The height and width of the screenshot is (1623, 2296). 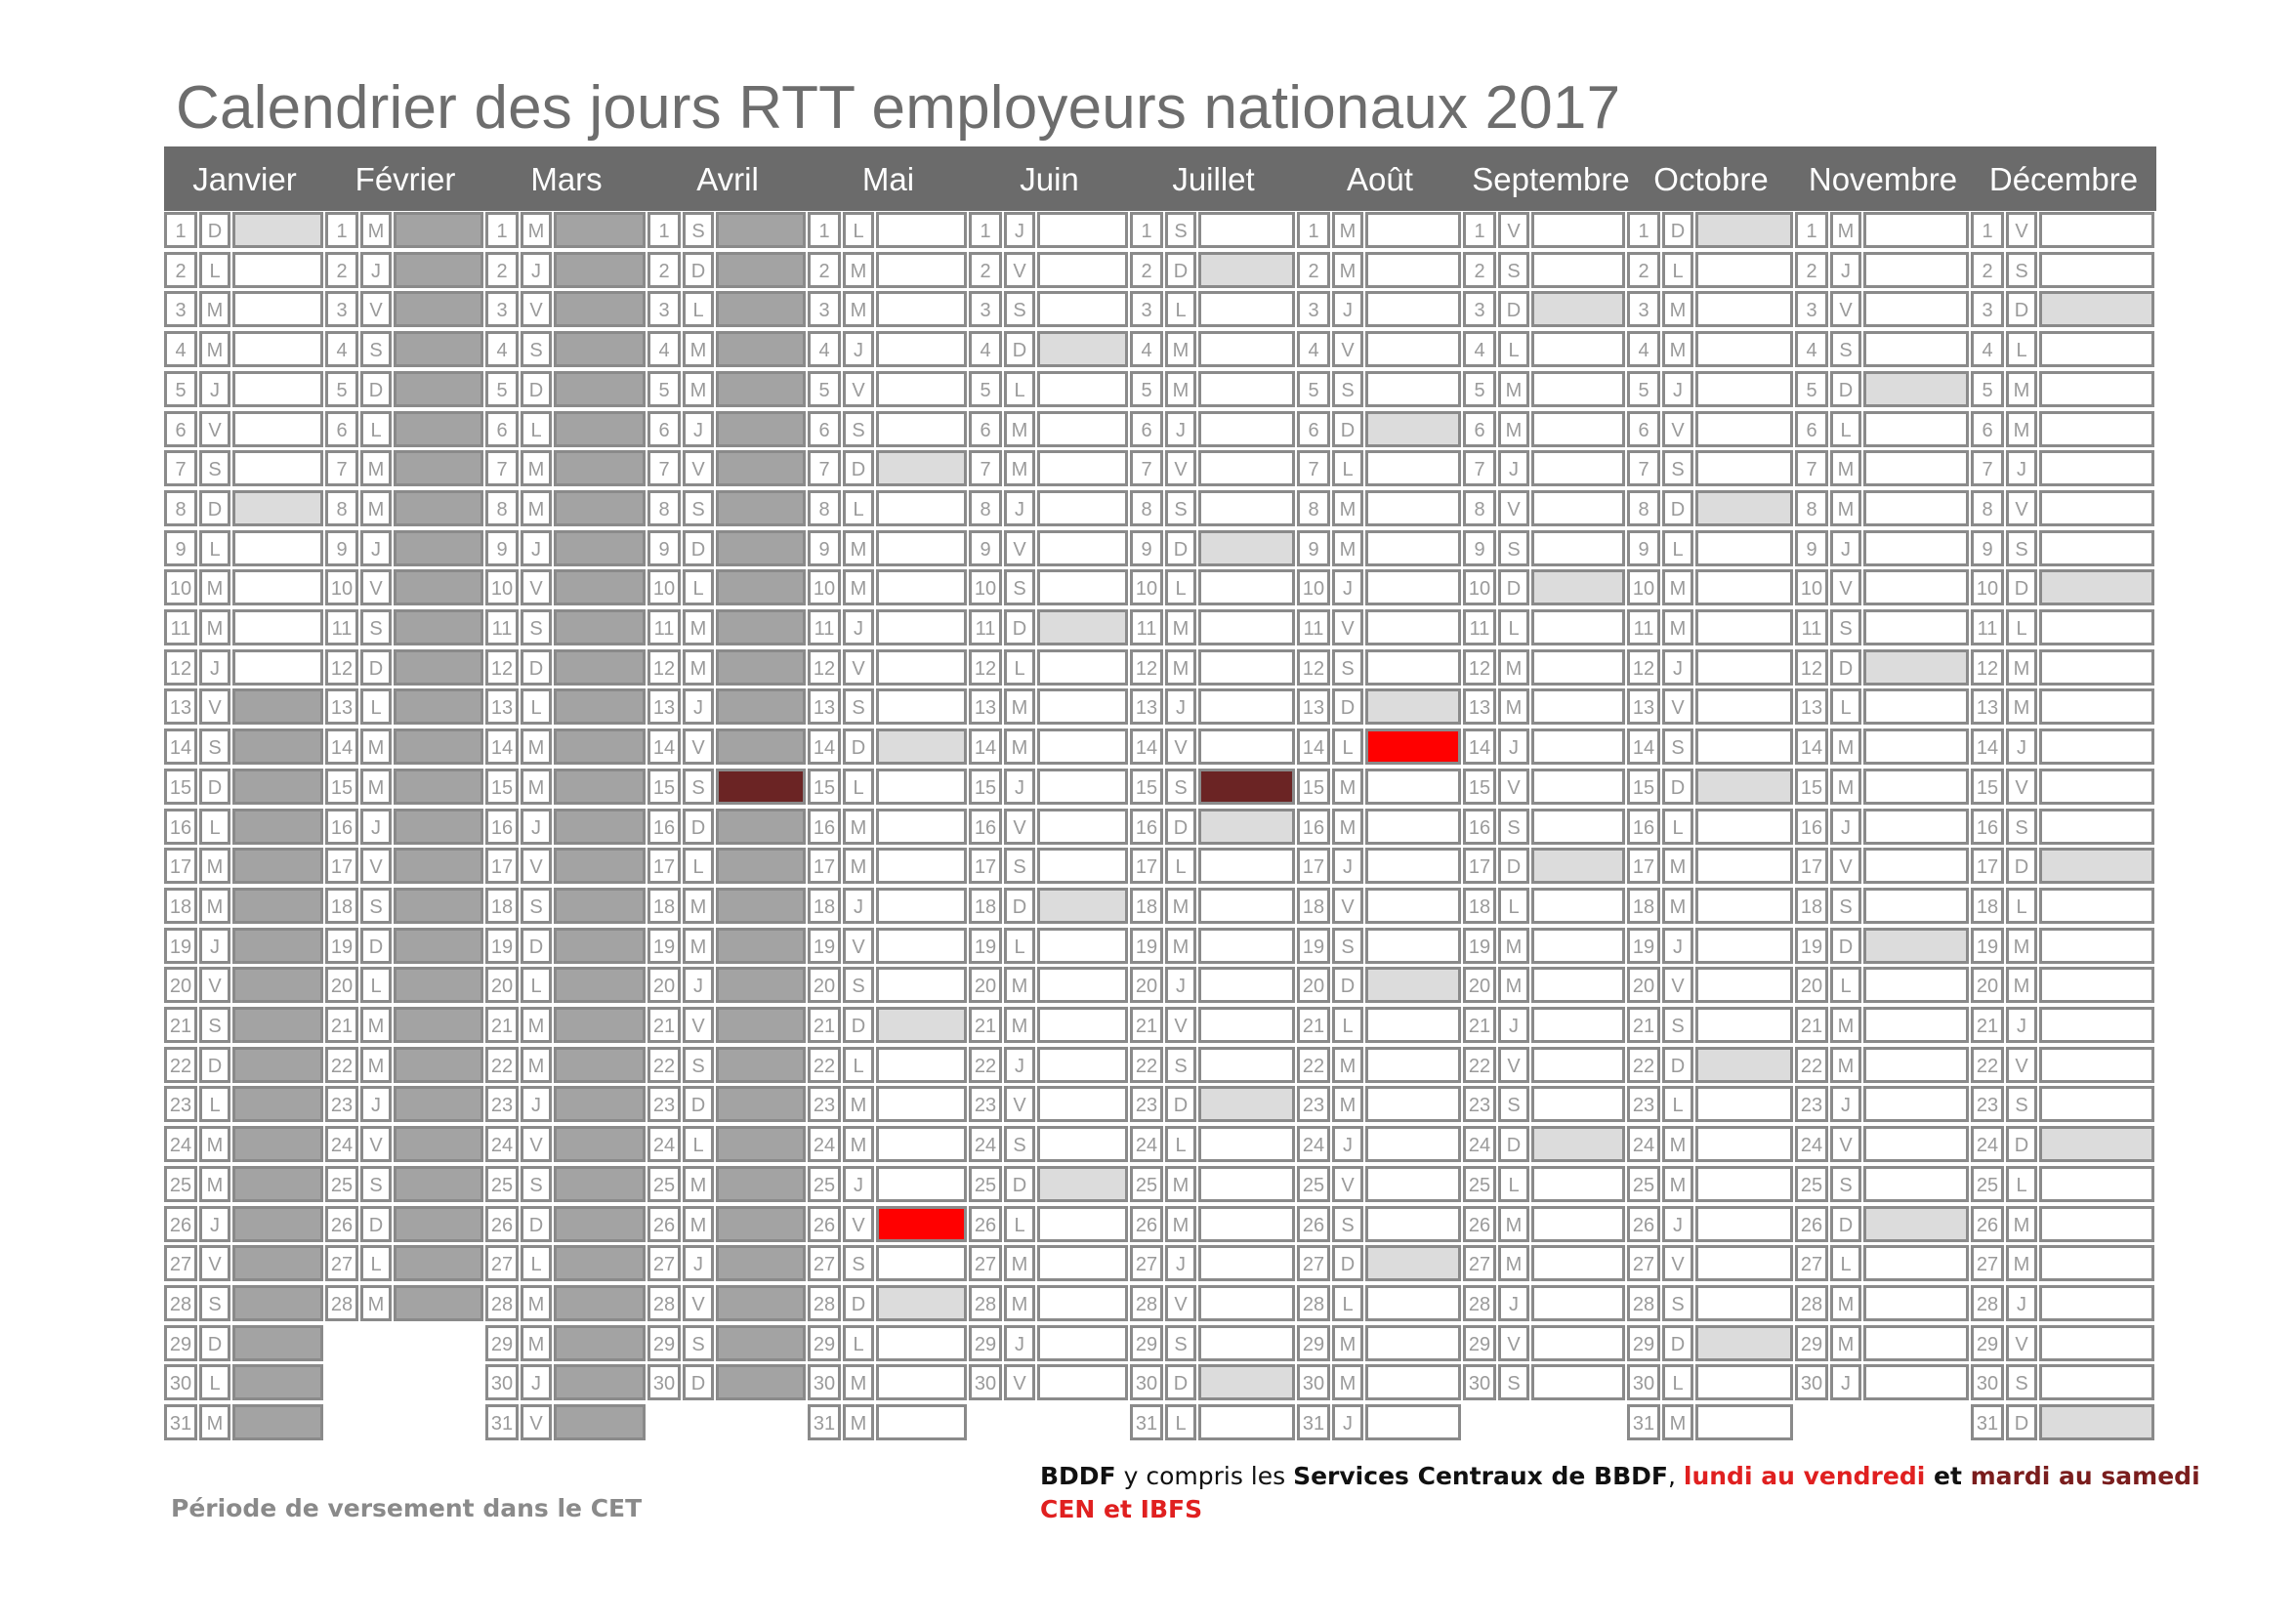 What do you see at coordinates (180, 1303) in the screenshot?
I see `day-number: 28` at bounding box center [180, 1303].